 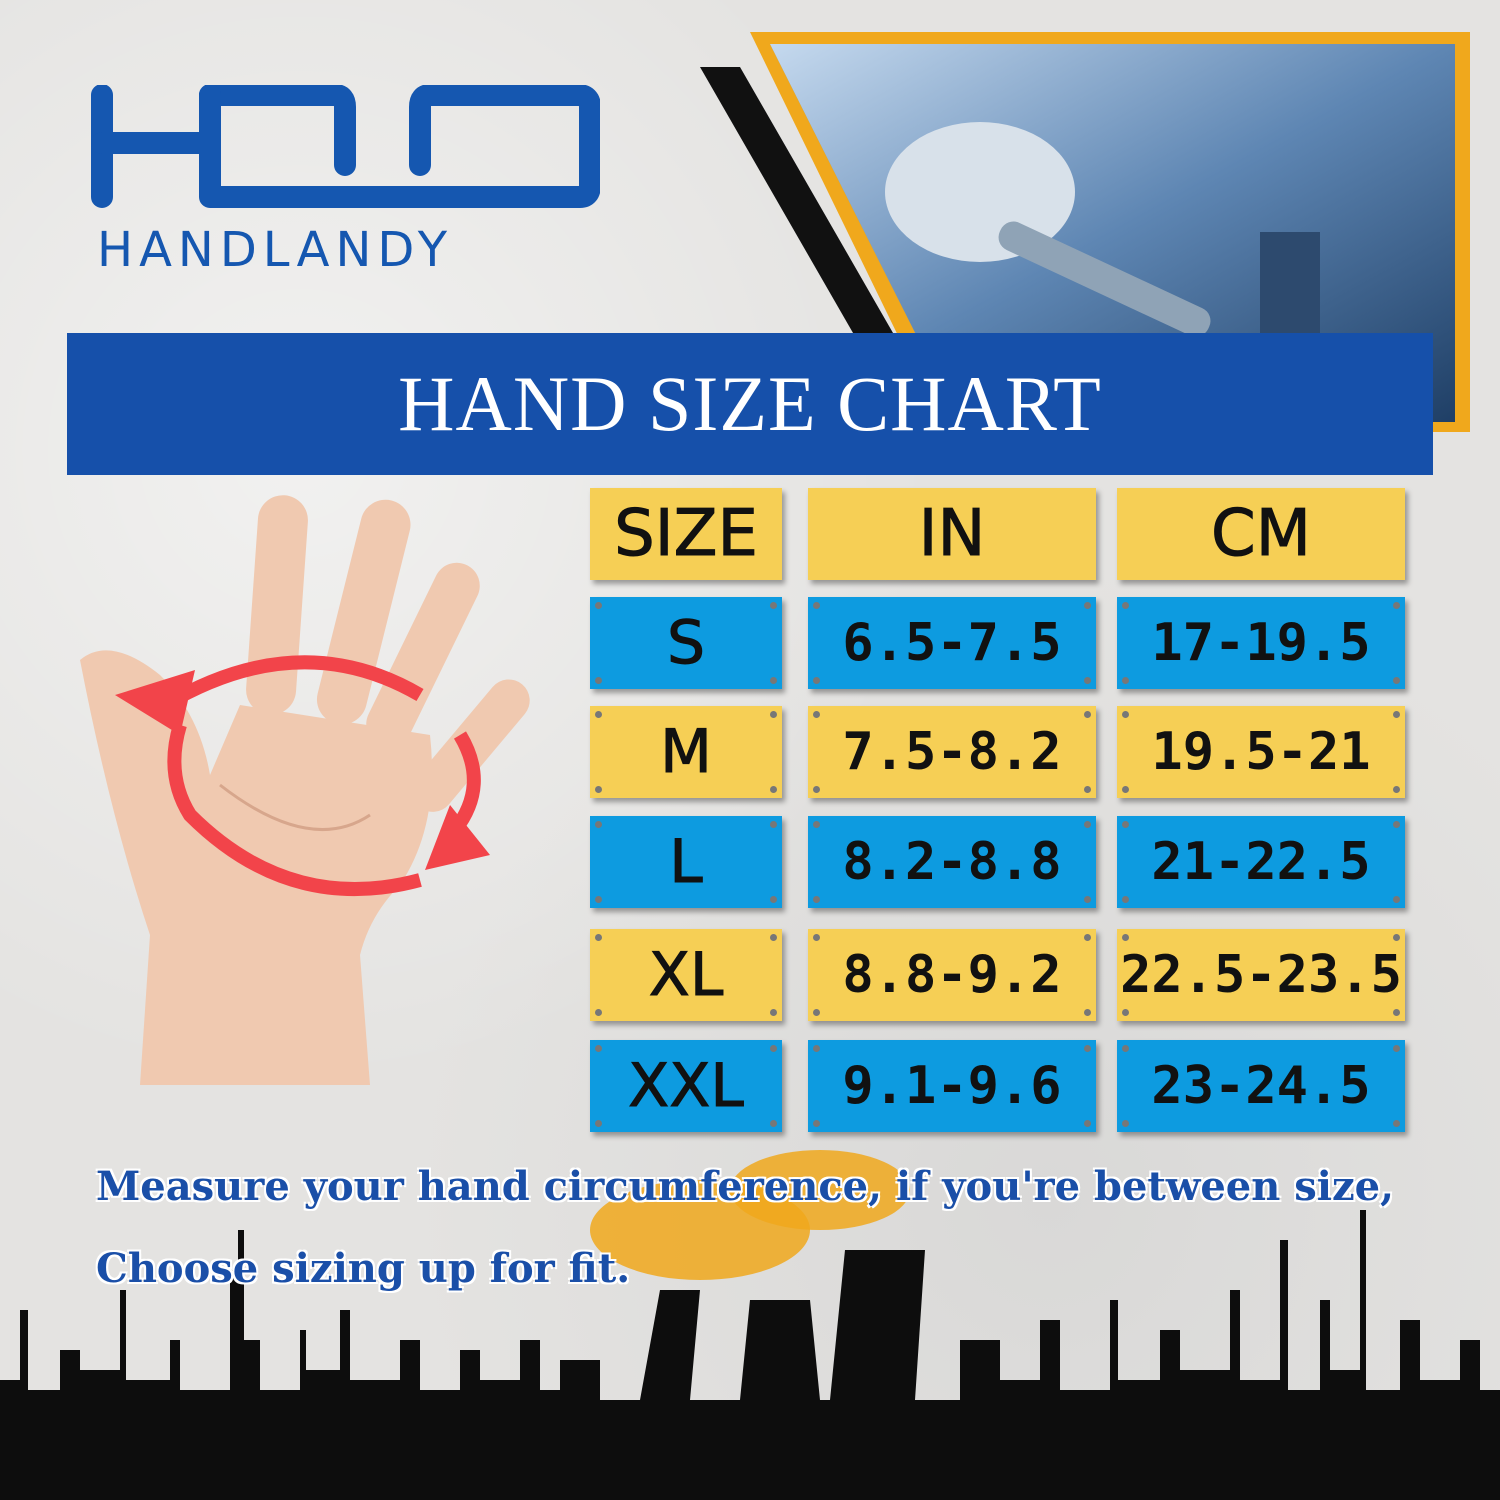 I want to click on cell-cm-value: 21-22.5, so click(x=1261, y=862).